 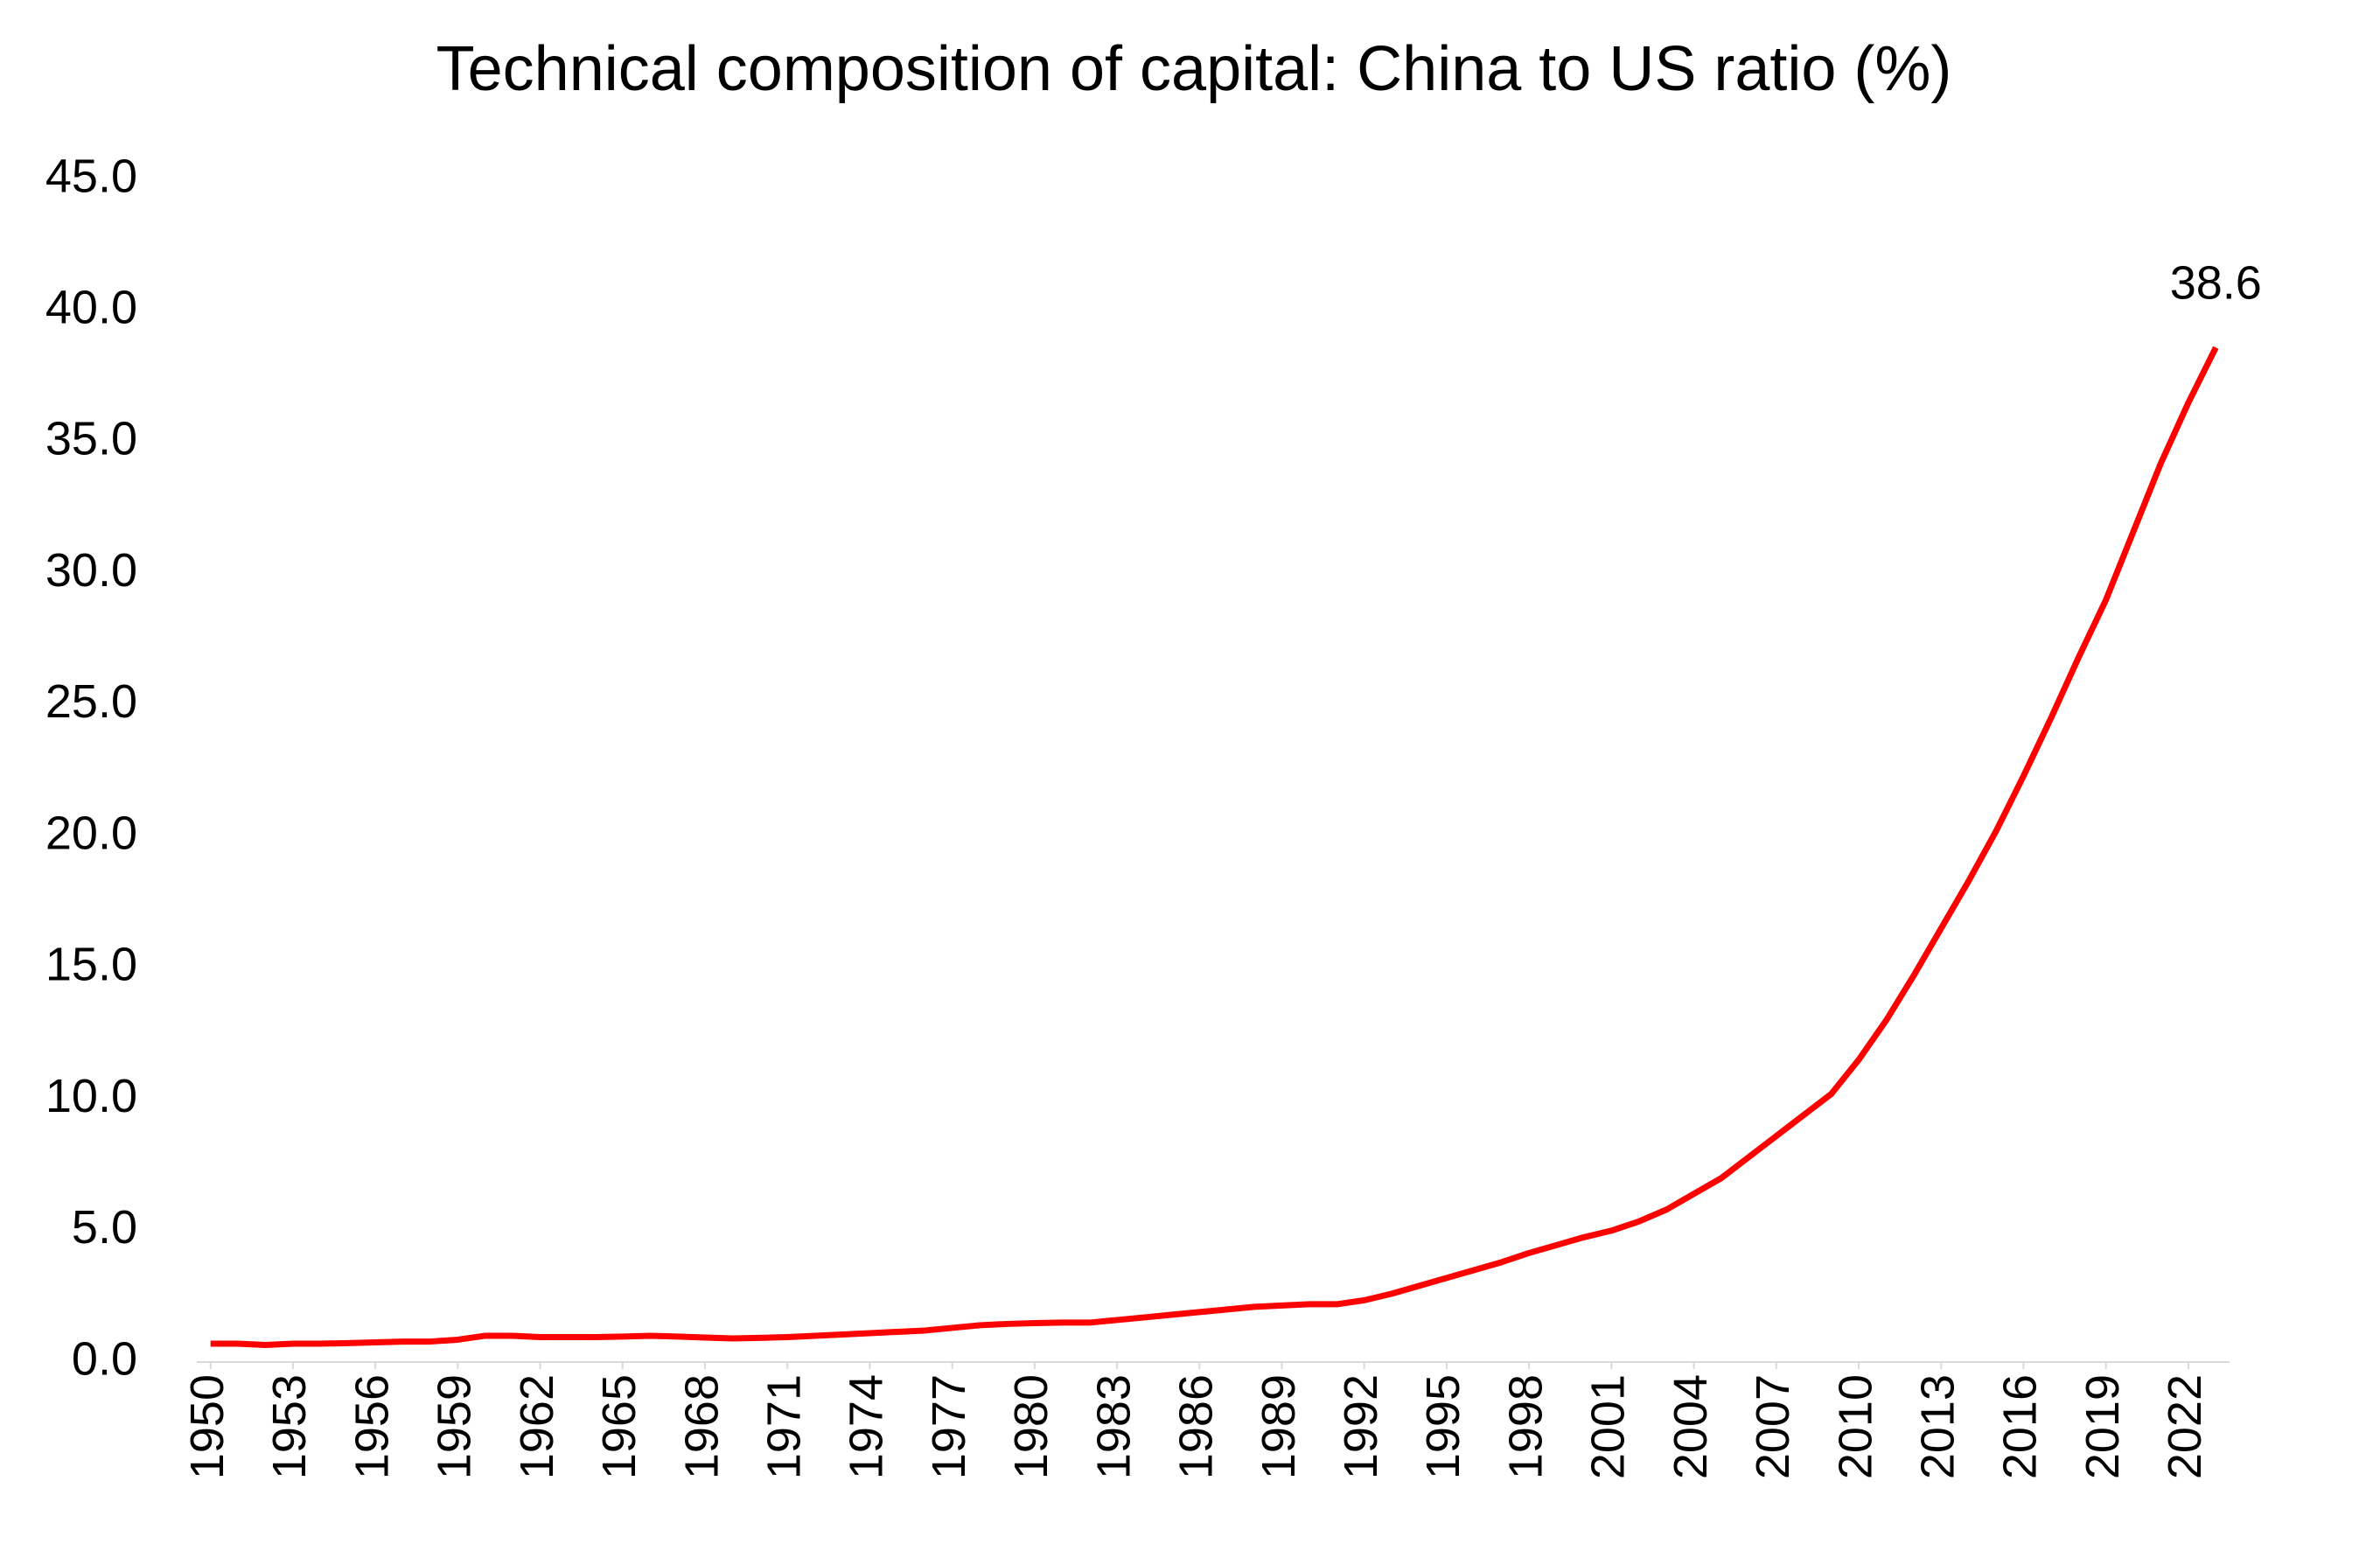 What do you see at coordinates (289, 1427) in the screenshot?
I see `x-tick-label: 1953` at bounding box center [289, 1427].